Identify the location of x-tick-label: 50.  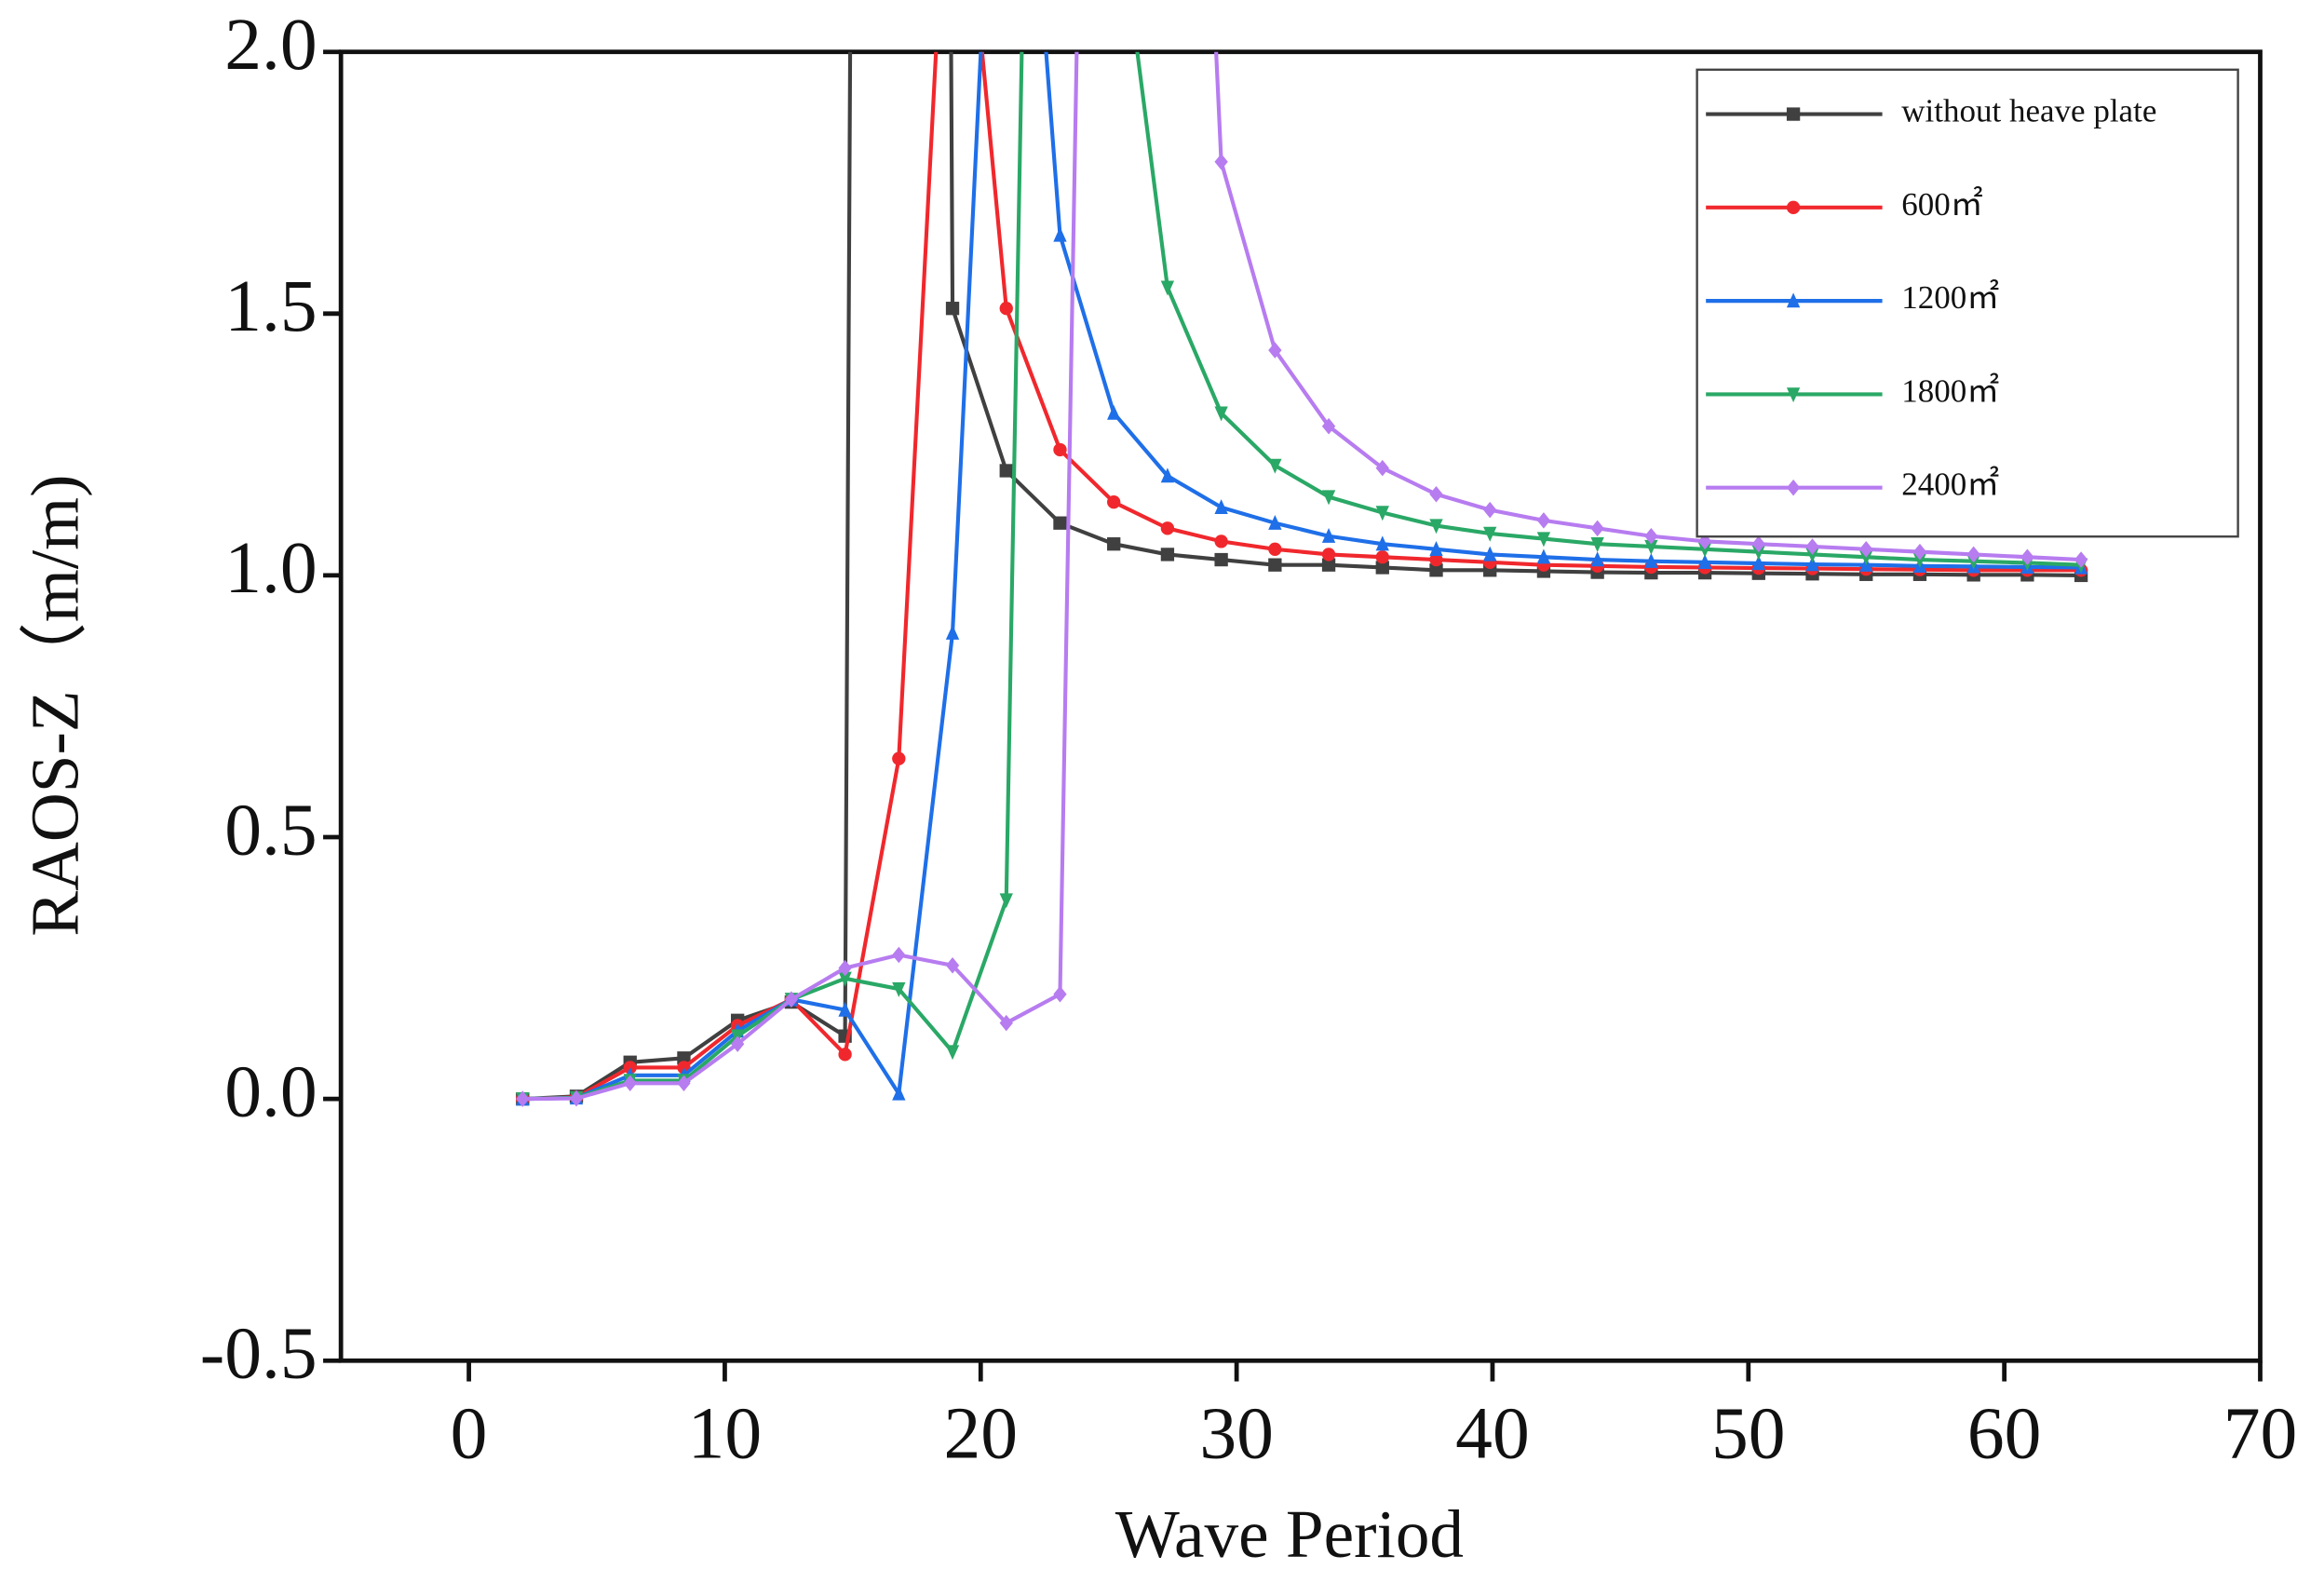
(1749, 1433).